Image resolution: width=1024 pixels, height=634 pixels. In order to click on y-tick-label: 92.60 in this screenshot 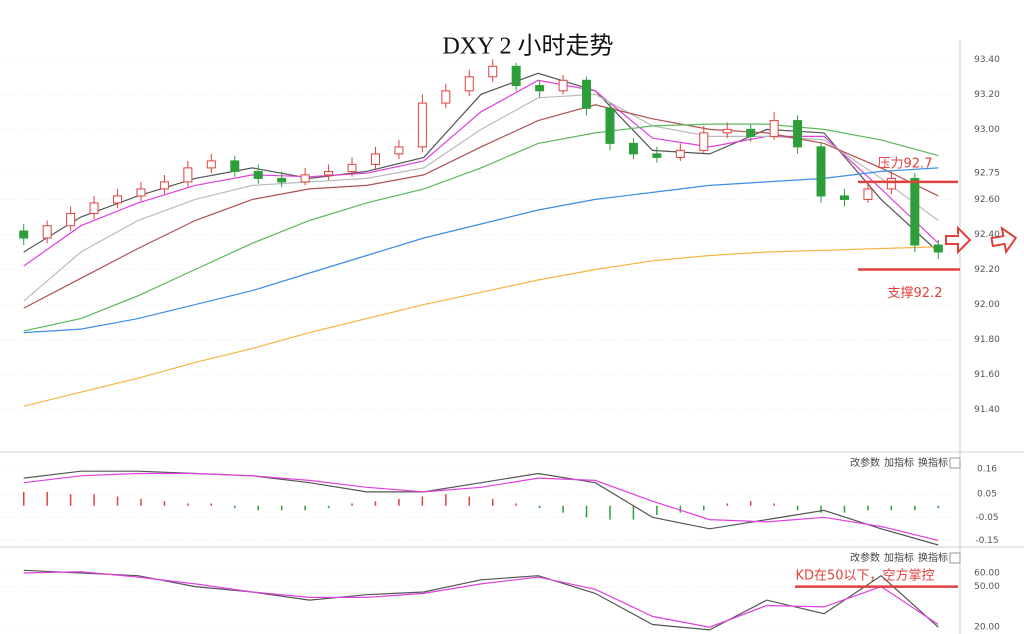, I will do `click(987, 200)`.